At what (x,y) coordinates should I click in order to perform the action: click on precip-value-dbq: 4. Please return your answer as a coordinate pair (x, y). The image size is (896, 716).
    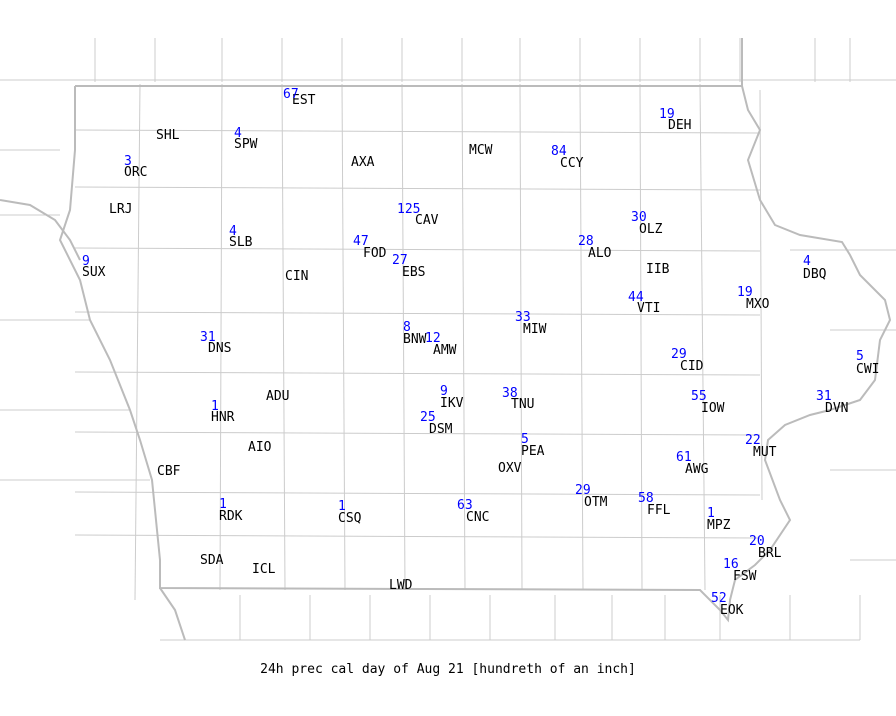
    Looking at the image, I should click on (807, 261).